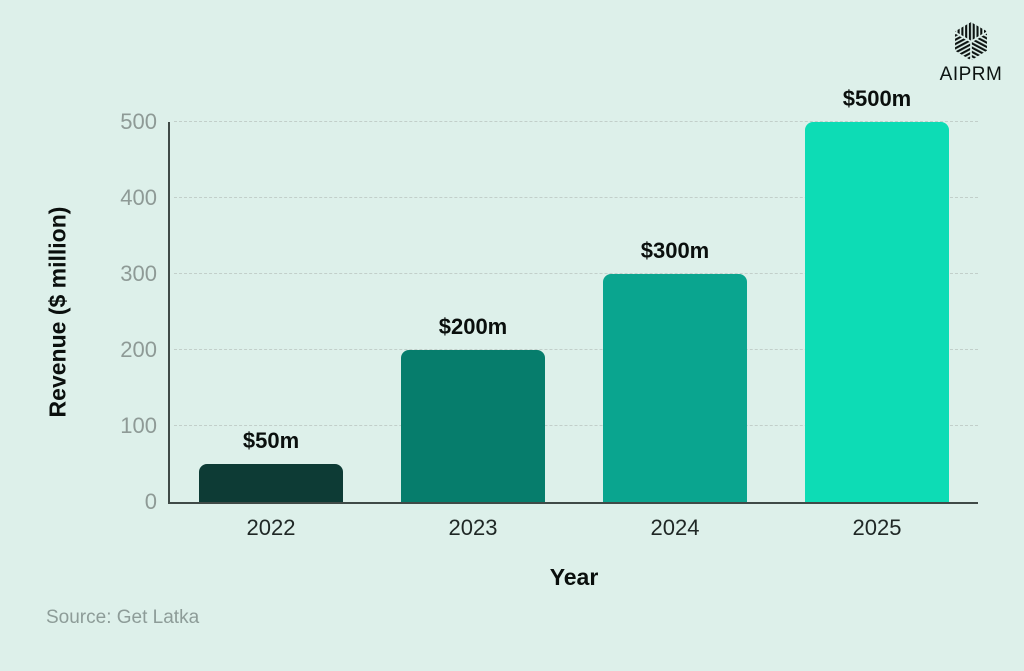 The height and width of the screenshot is (671, 1024). Describe the element at coordinates (138, 425) in the screenshot. I see `y-tick-label-100: 100` at that location.